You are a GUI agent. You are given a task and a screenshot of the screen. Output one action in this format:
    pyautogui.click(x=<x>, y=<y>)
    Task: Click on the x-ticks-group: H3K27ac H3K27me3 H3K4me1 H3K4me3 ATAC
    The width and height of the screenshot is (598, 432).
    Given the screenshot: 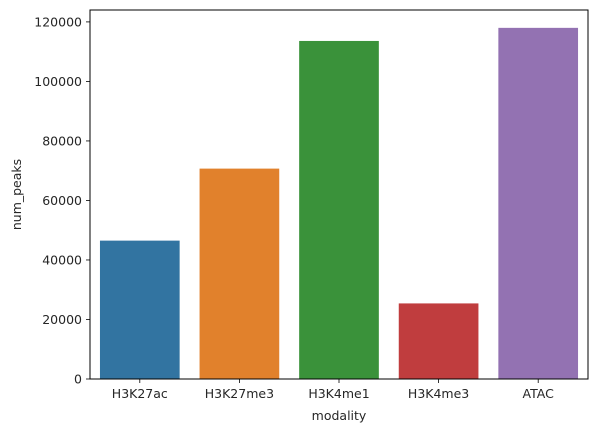 What is the action you would take?
    pyautogui.click(x=333, y=390)
    